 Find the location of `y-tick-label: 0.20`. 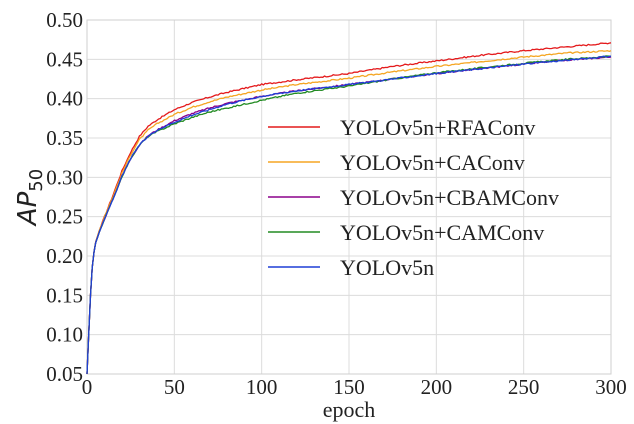

y-tick-label: 0.20 is located at coordinates (64, 256).